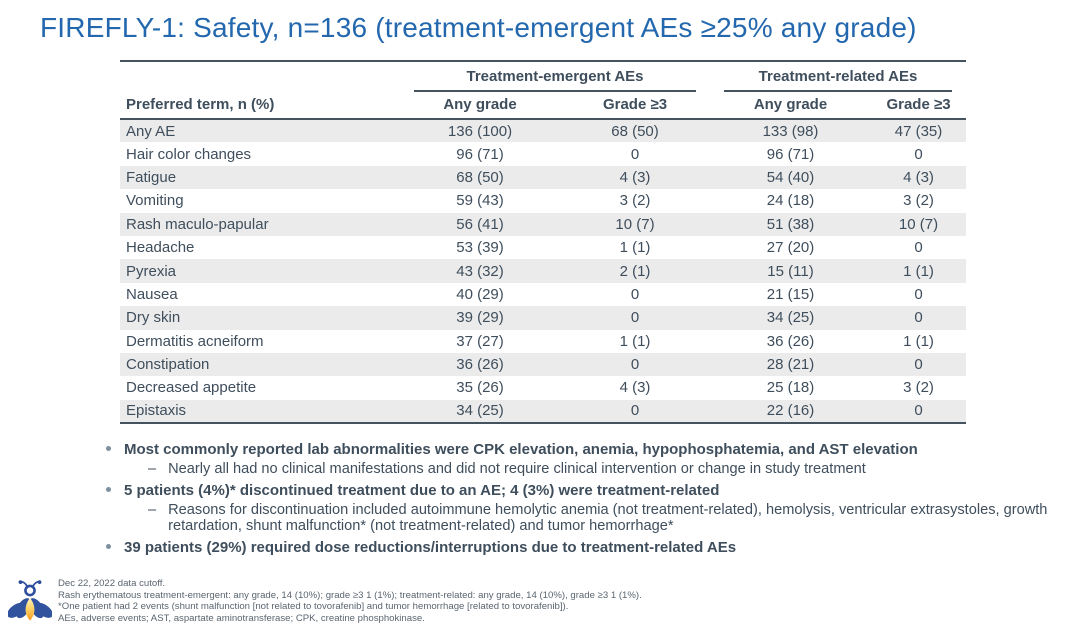 Image resolution: width=1080 pixels, height=630 pixels. What do you see at coordinates (918, 131) in the screenshot?
I see `ae-value-cell: 47 (35)` at bounding box center [918, 131].